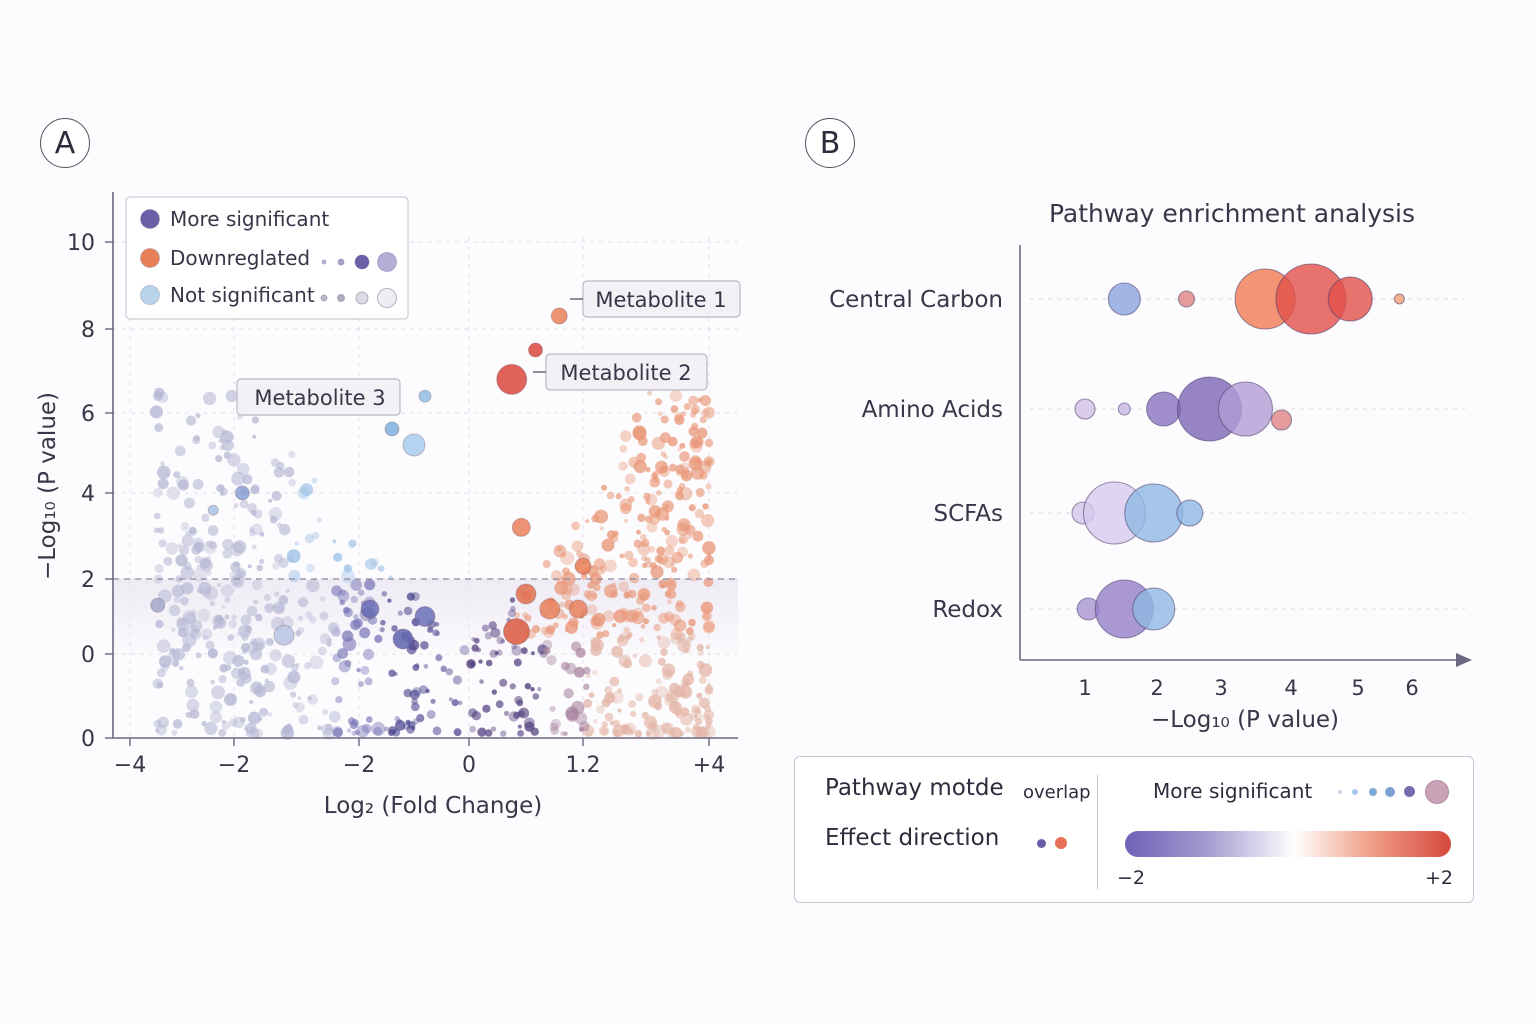 The image size is (1536, 1024). What do you see at coordinates (469, 765) in the screenshot?
I see `x-tick-label-3: 0` at bounding box center [469, 765].